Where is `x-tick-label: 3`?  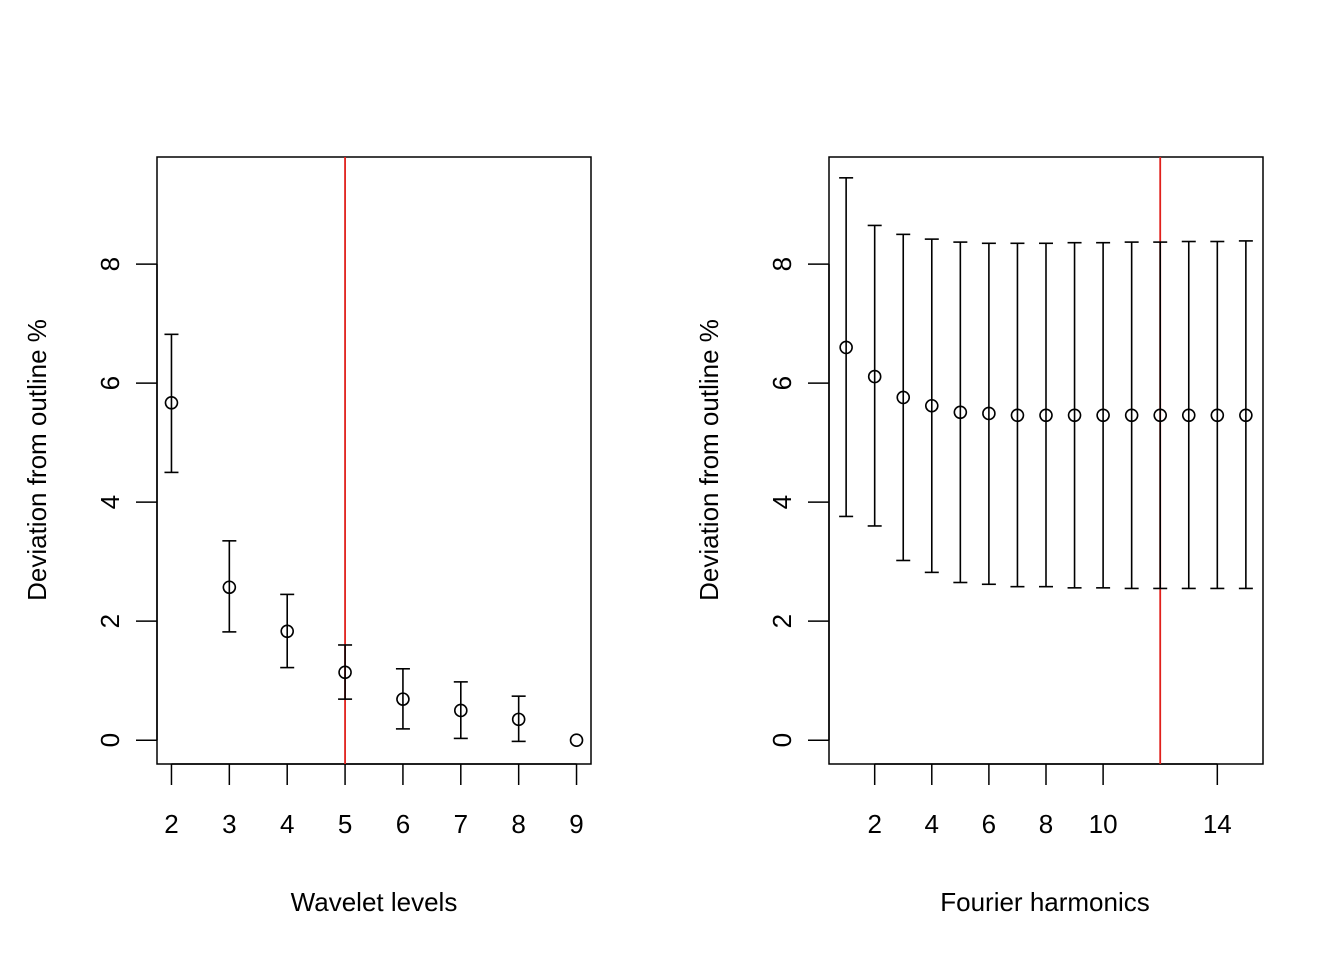 x-tick-label: 3 is located at coordinates (229, 824).